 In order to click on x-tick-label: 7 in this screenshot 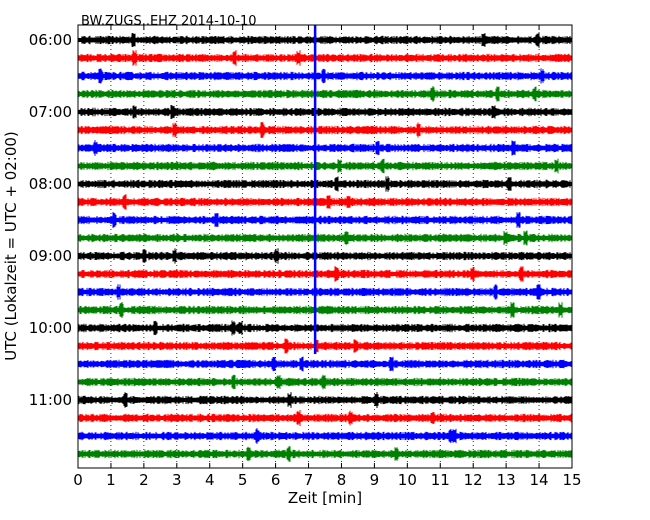, I will do `click(309, 480)`.